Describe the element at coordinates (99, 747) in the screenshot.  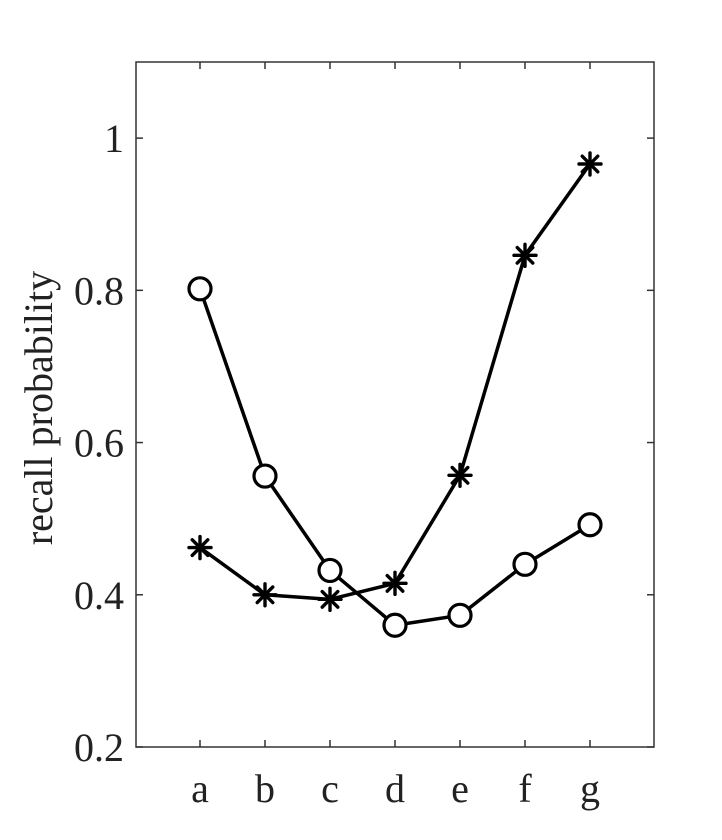
I see `y-tick-label: 0.2` at that location.